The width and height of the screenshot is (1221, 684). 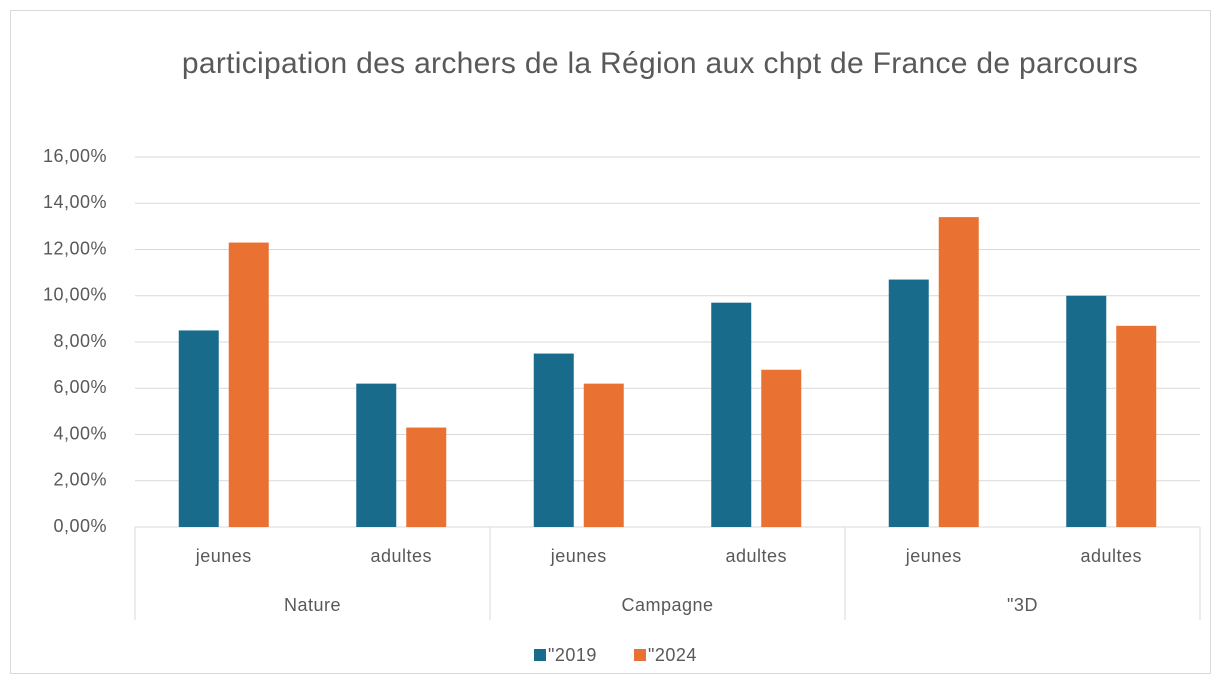 I want to click on y-tick-label: 6,00%, so click(x=80, y=387).